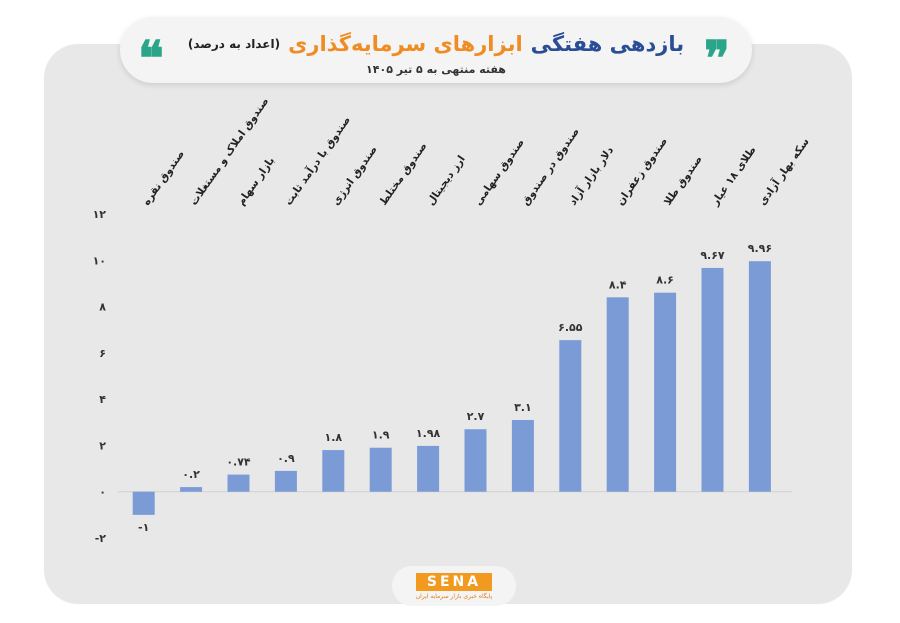 This screenshot has height=623, width=900. I want to click on category-label: صندوق انرژی, so click(355, 176).